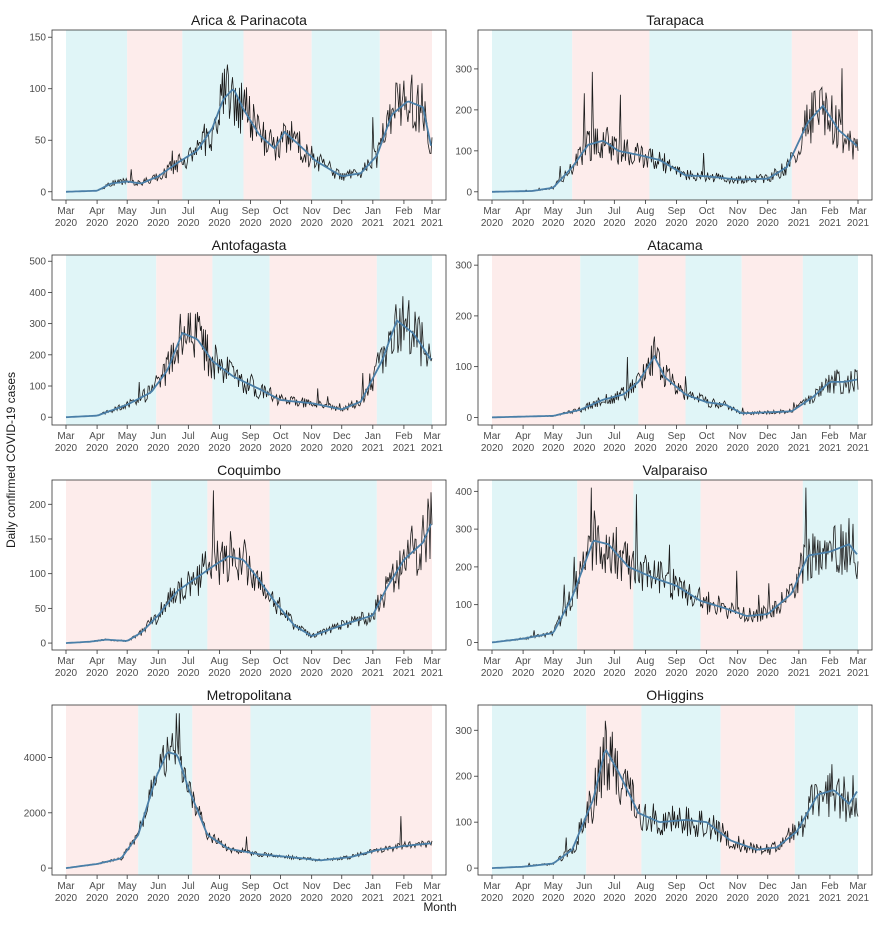 This screenshot has height=925, width=880. I want to click on y-axis-label: Daily confirmed COVID-19 cases, so click(11, 460).